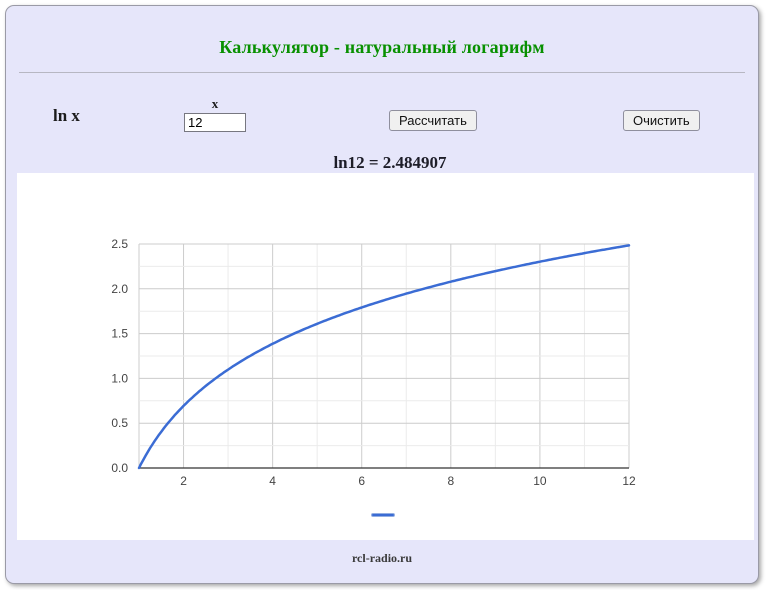 The height and width of the screenshot is (590, 768). Describe the element at coordinates (661, 120) in the screenshot. I see `clear-button: Очистить` at that location.